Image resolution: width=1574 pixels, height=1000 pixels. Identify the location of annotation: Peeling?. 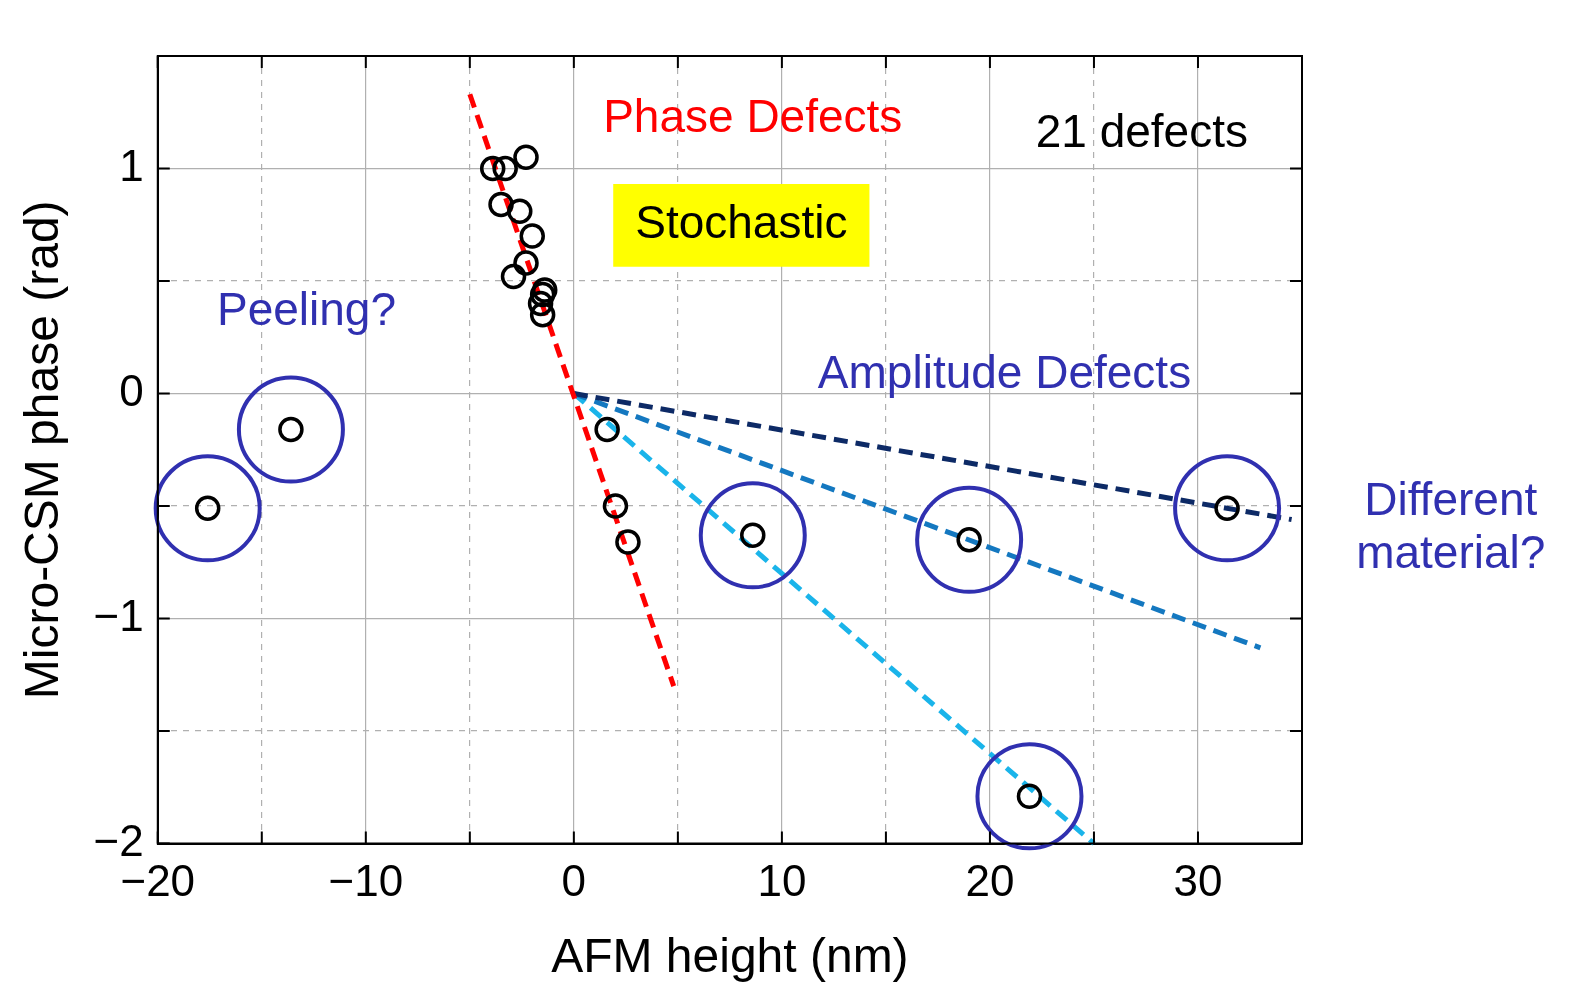
(306, 308).